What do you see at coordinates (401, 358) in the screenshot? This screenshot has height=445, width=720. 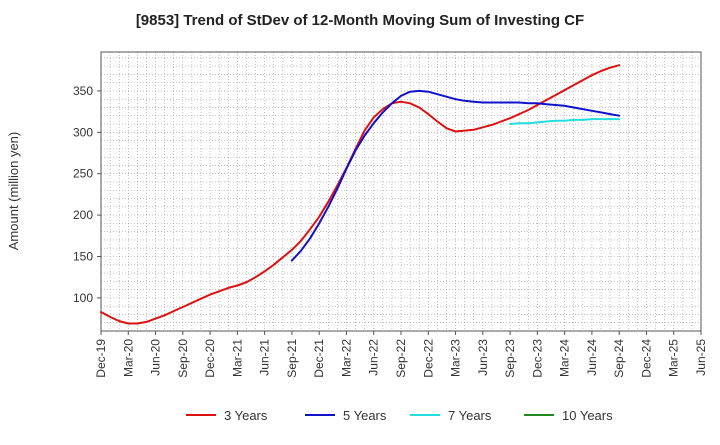 I see `x-tick-label: Sep-22` at bounding box center [401, 358].